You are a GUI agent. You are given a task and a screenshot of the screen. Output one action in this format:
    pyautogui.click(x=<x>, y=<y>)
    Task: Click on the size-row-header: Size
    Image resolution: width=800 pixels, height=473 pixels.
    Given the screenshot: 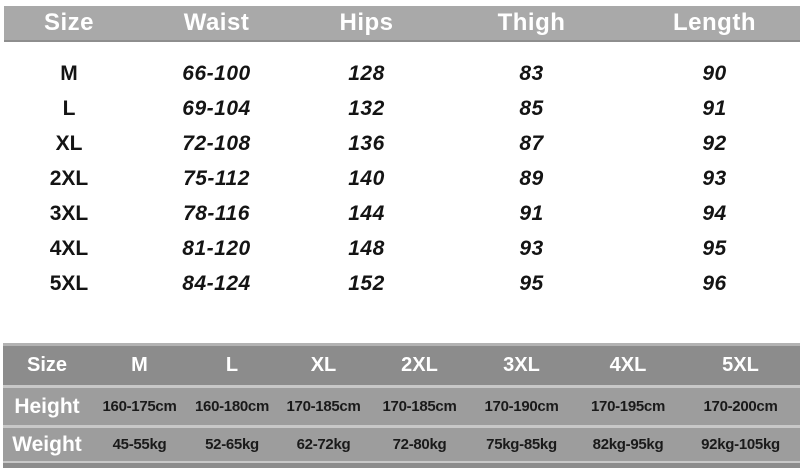 What is the action you would take?
    pyautogui.click(x=47, y=365)
    